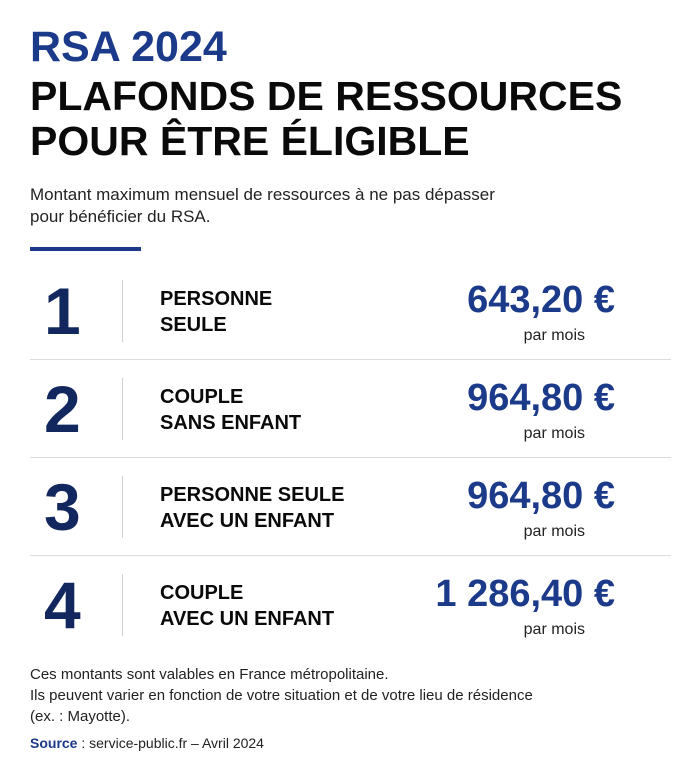 The width and height of the screenshot is (700, 768). What do you see at coordinates (350, 409) in the screenshot?
I see `list-item: 2 COUPLE SANS ENFANT 964,80 € par mois` at bounding box center [350, 409].